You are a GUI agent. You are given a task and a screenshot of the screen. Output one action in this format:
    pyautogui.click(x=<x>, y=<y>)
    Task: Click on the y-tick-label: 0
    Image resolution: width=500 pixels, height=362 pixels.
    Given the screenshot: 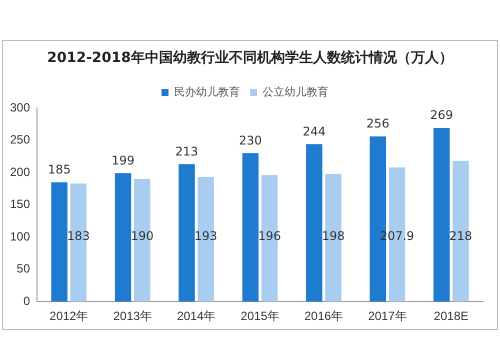 What is the action you would take?
    pyautogui.click(x=26, y=301)
    